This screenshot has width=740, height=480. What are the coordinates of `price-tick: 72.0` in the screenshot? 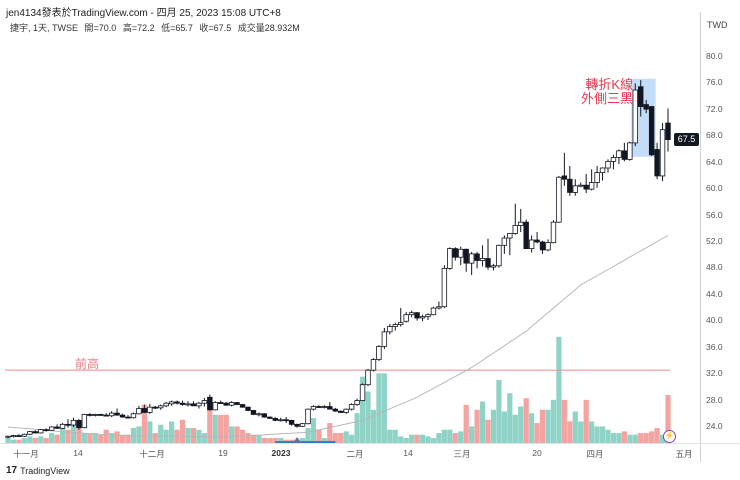 It's located at (714, 108).